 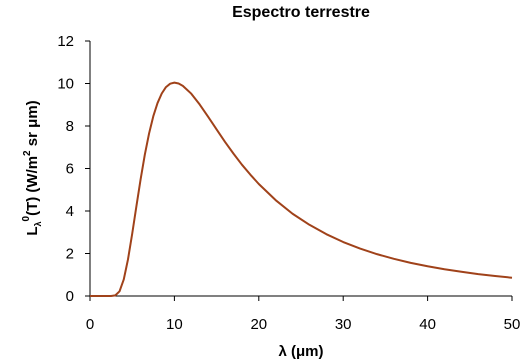 I want to click on y-axis-ticks: 0 2 4 6 8 10 12, so click(x=73, y=169).